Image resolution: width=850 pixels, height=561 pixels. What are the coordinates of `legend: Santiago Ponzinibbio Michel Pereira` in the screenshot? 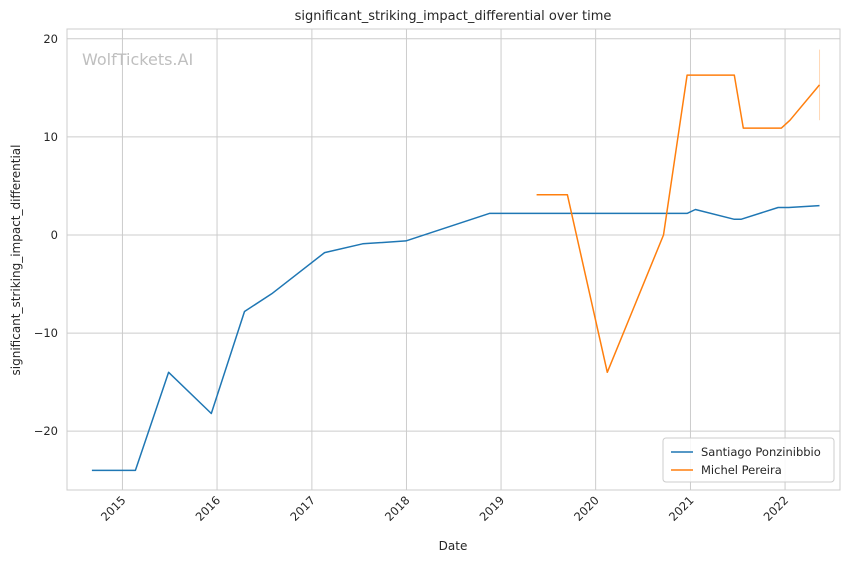 It's located at (748, 460).